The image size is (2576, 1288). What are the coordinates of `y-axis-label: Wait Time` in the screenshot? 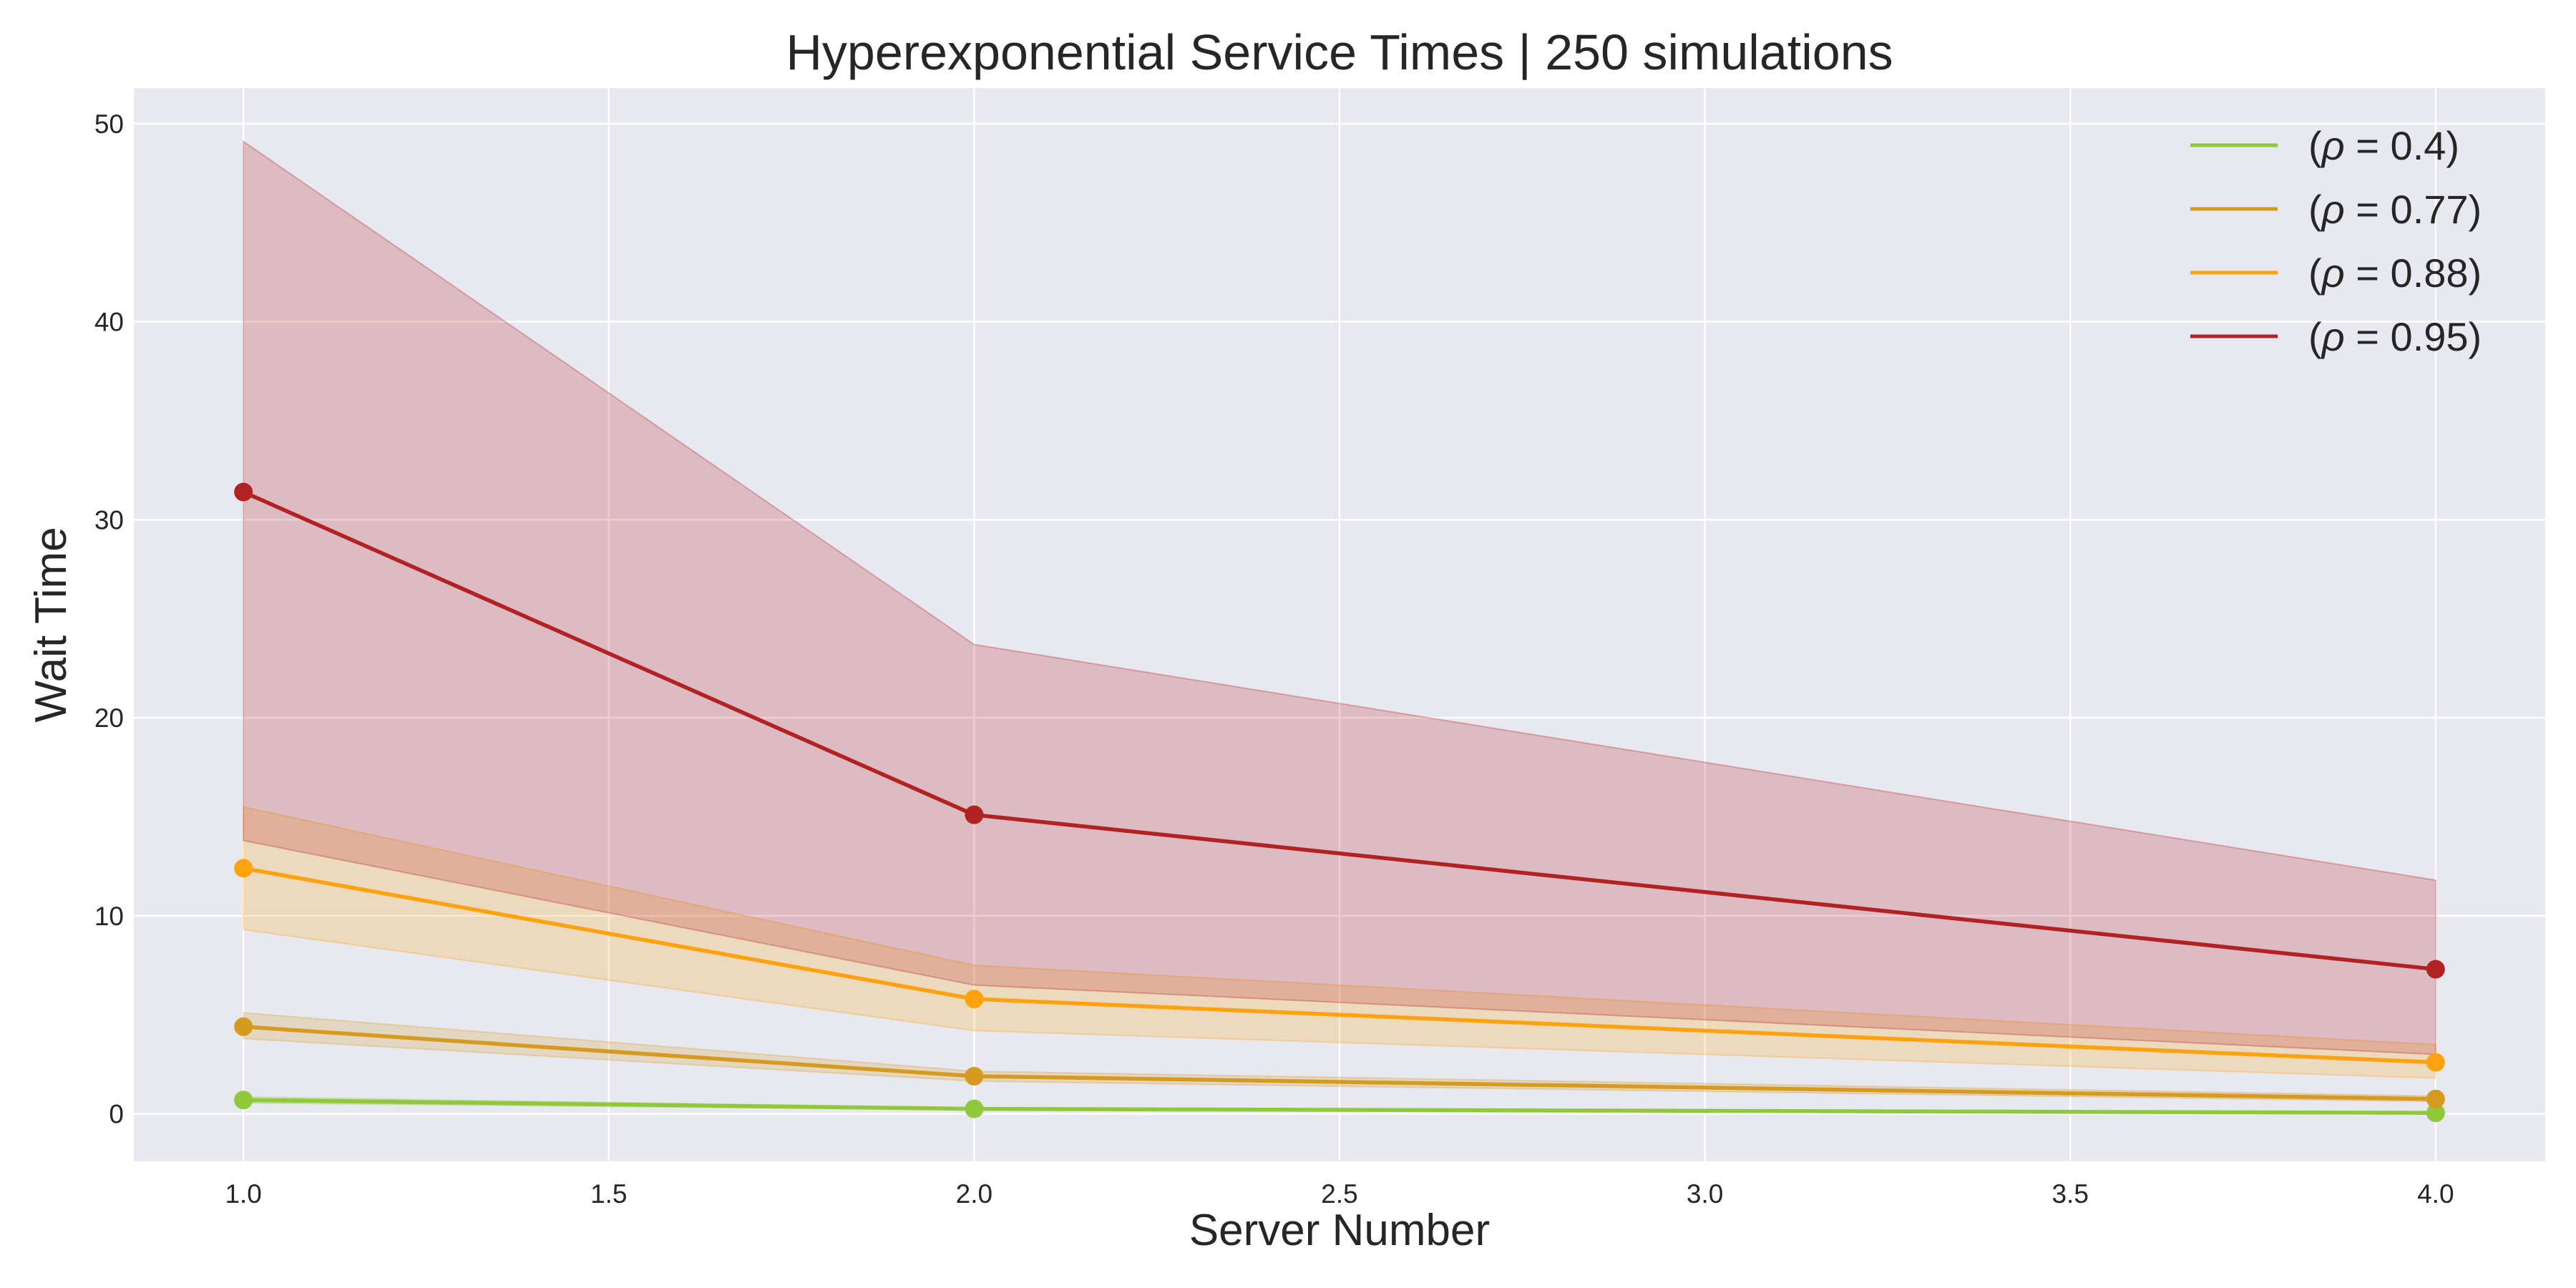 It's located at (51, 624).